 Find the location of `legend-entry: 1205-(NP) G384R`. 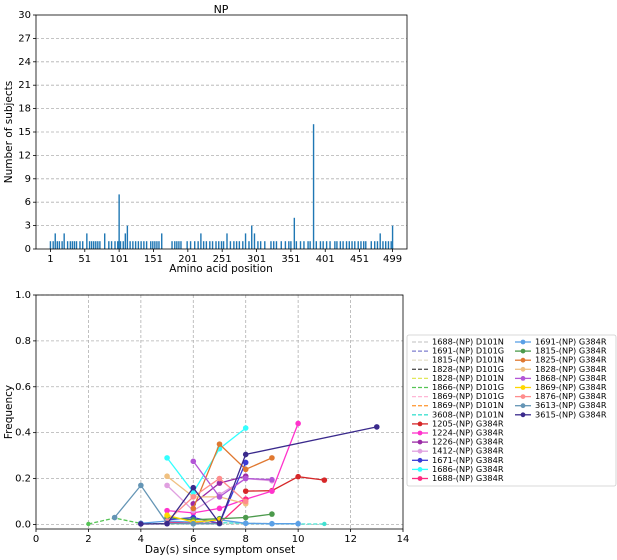

legend-entry: 1205-(NP) G384R is located at coordinates (458, 423).